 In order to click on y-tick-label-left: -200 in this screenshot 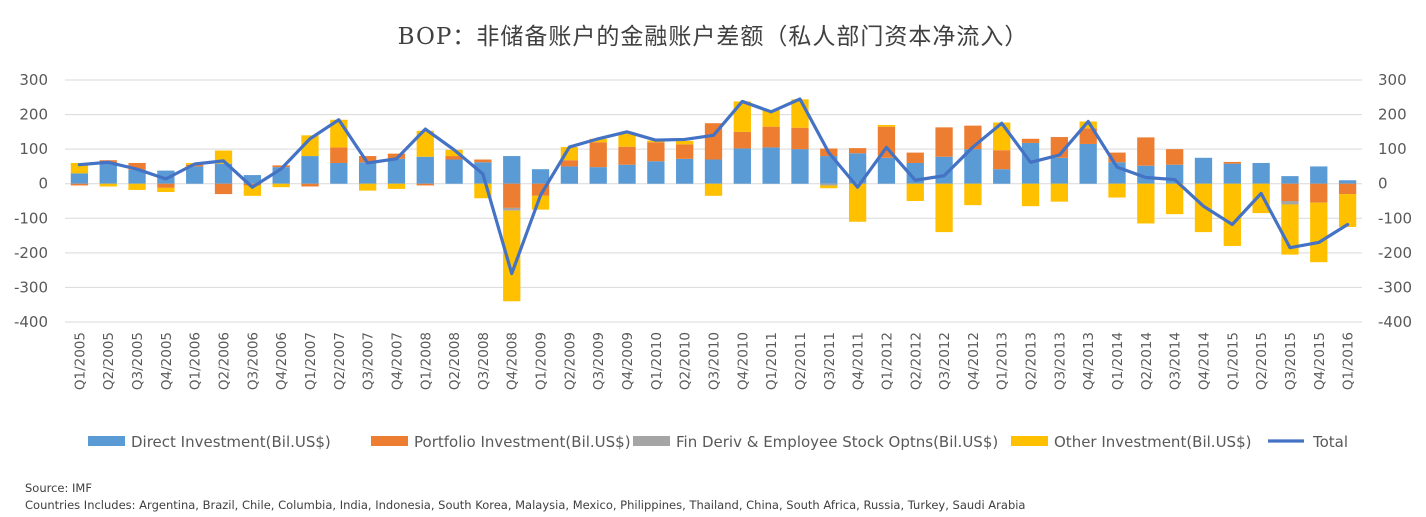, I will do `click(31, 253)`.